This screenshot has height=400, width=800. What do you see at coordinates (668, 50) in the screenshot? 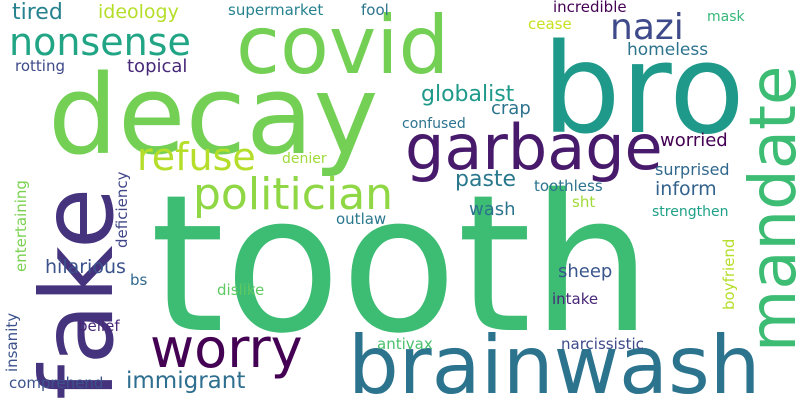
I see `word-homeless: homeless` at bounding box center [668, 50].